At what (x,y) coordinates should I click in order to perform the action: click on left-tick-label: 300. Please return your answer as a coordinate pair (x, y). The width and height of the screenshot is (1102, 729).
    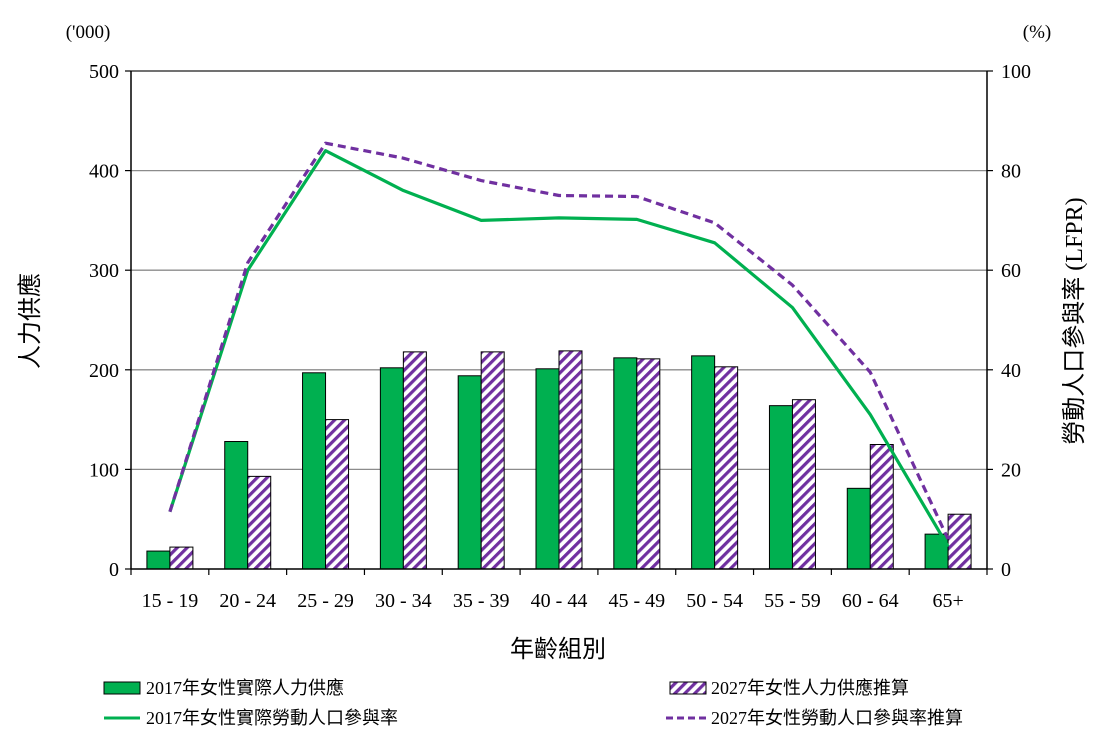
    Looking at the image, I should click on (104, 271).